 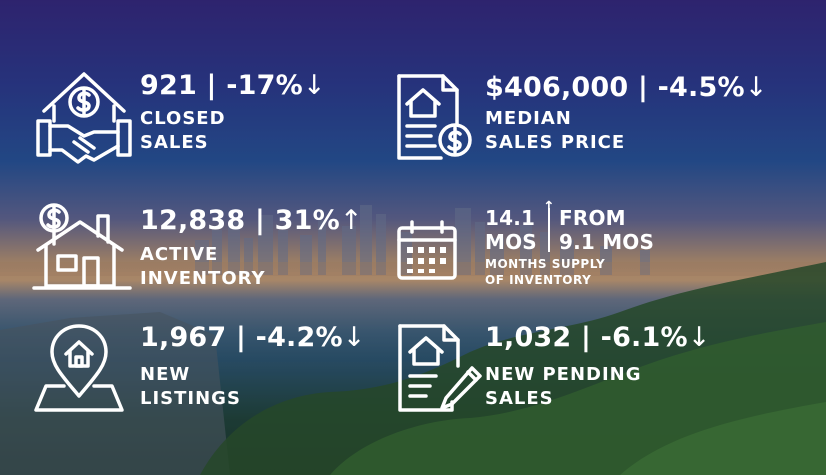 What do you see at coordinates (592, 218) in the screenshot?
I see `months-supply-from: FROM` at bounding box center [592, 218].